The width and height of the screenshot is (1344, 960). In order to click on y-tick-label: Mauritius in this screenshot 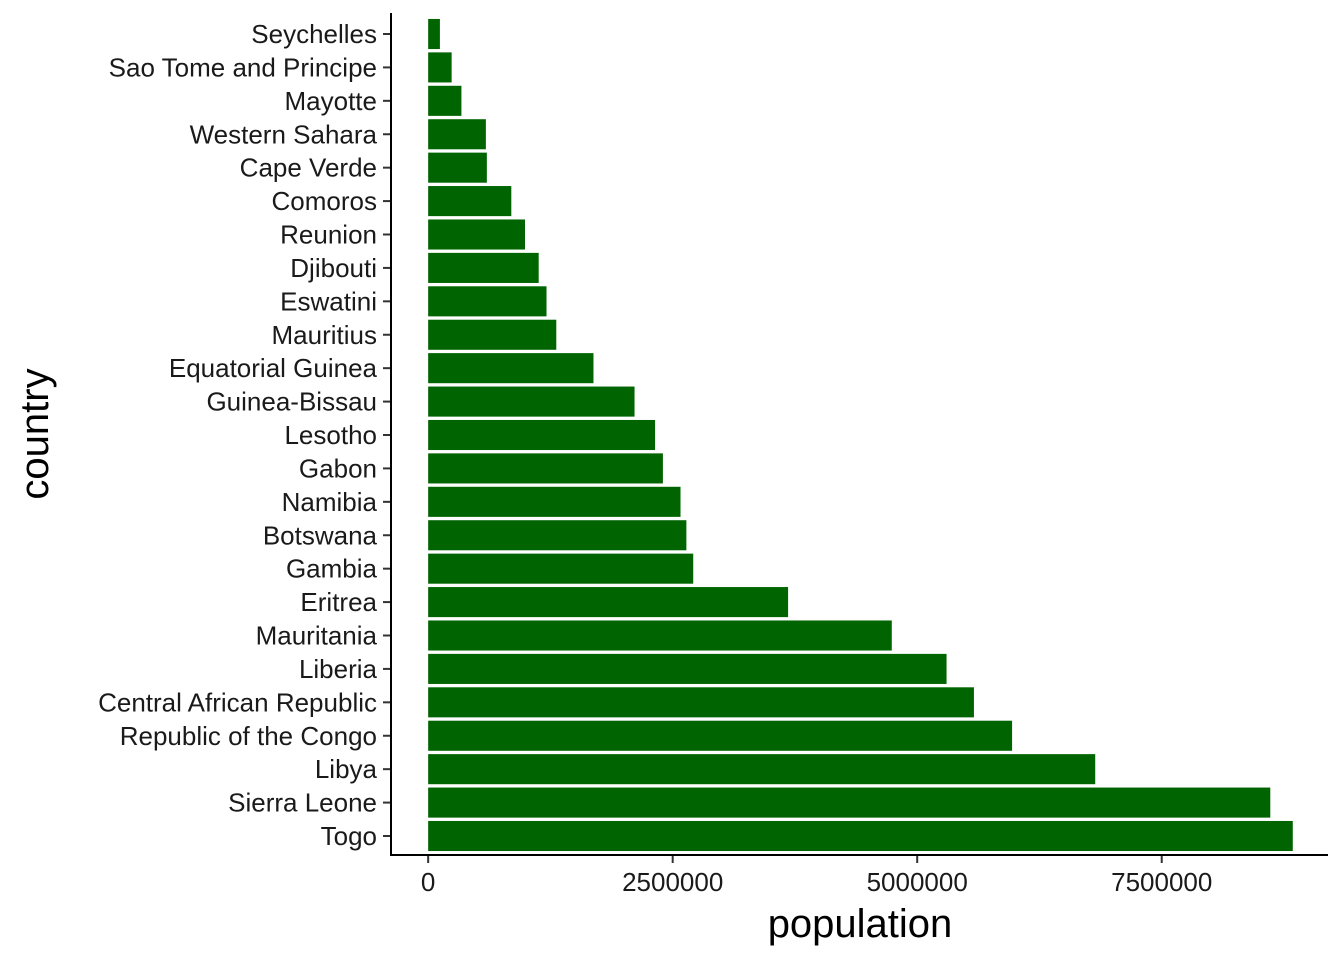, I will do `click(324, 335)`.